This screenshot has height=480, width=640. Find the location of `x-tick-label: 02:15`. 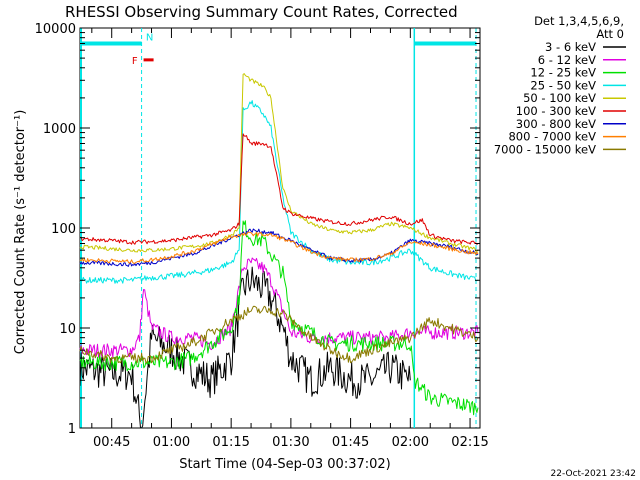

x-tick-label: 02:15 is located at coordinates (469, 442).